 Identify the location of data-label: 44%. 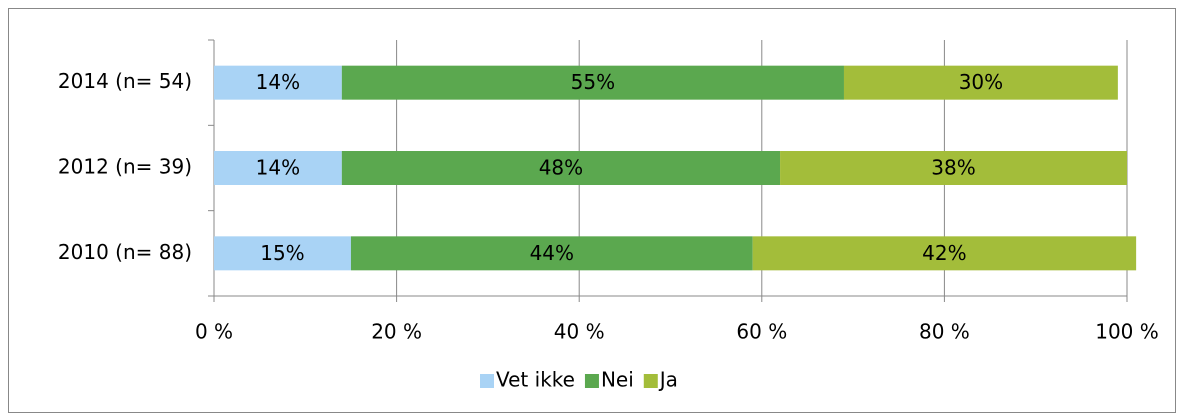
(552, 253).